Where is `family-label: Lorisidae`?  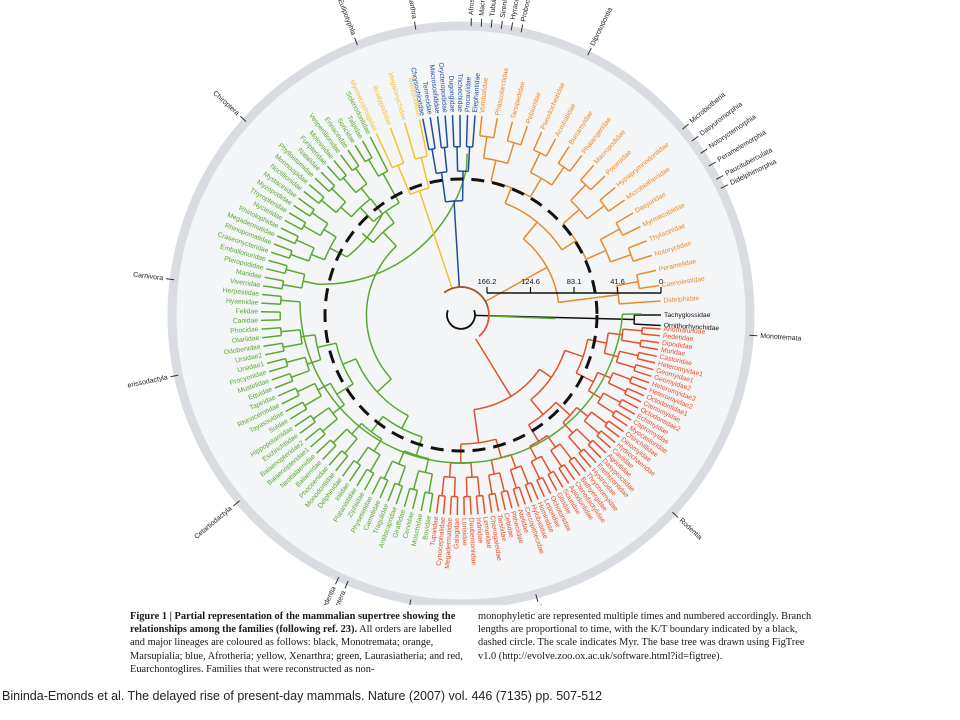
family-label: Lorisidae is located at coordinates (463, 532).